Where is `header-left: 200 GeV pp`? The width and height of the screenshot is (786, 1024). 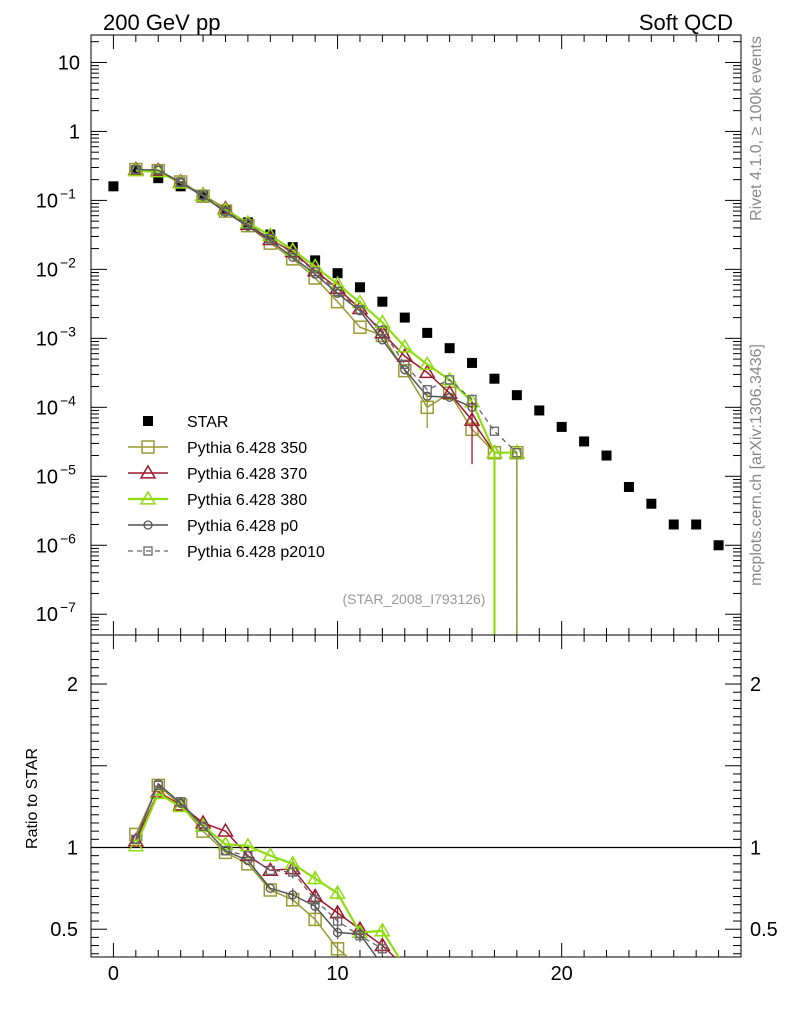 header-left: 200 GeV pp is located at coordinates (161, 22).